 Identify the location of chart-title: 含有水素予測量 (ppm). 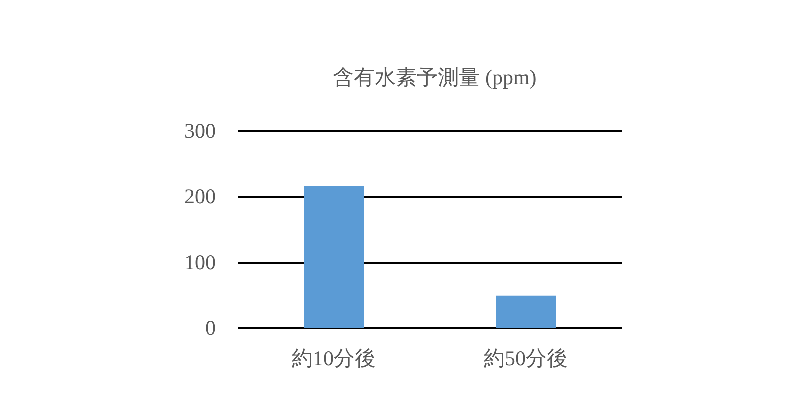
(435, 78).